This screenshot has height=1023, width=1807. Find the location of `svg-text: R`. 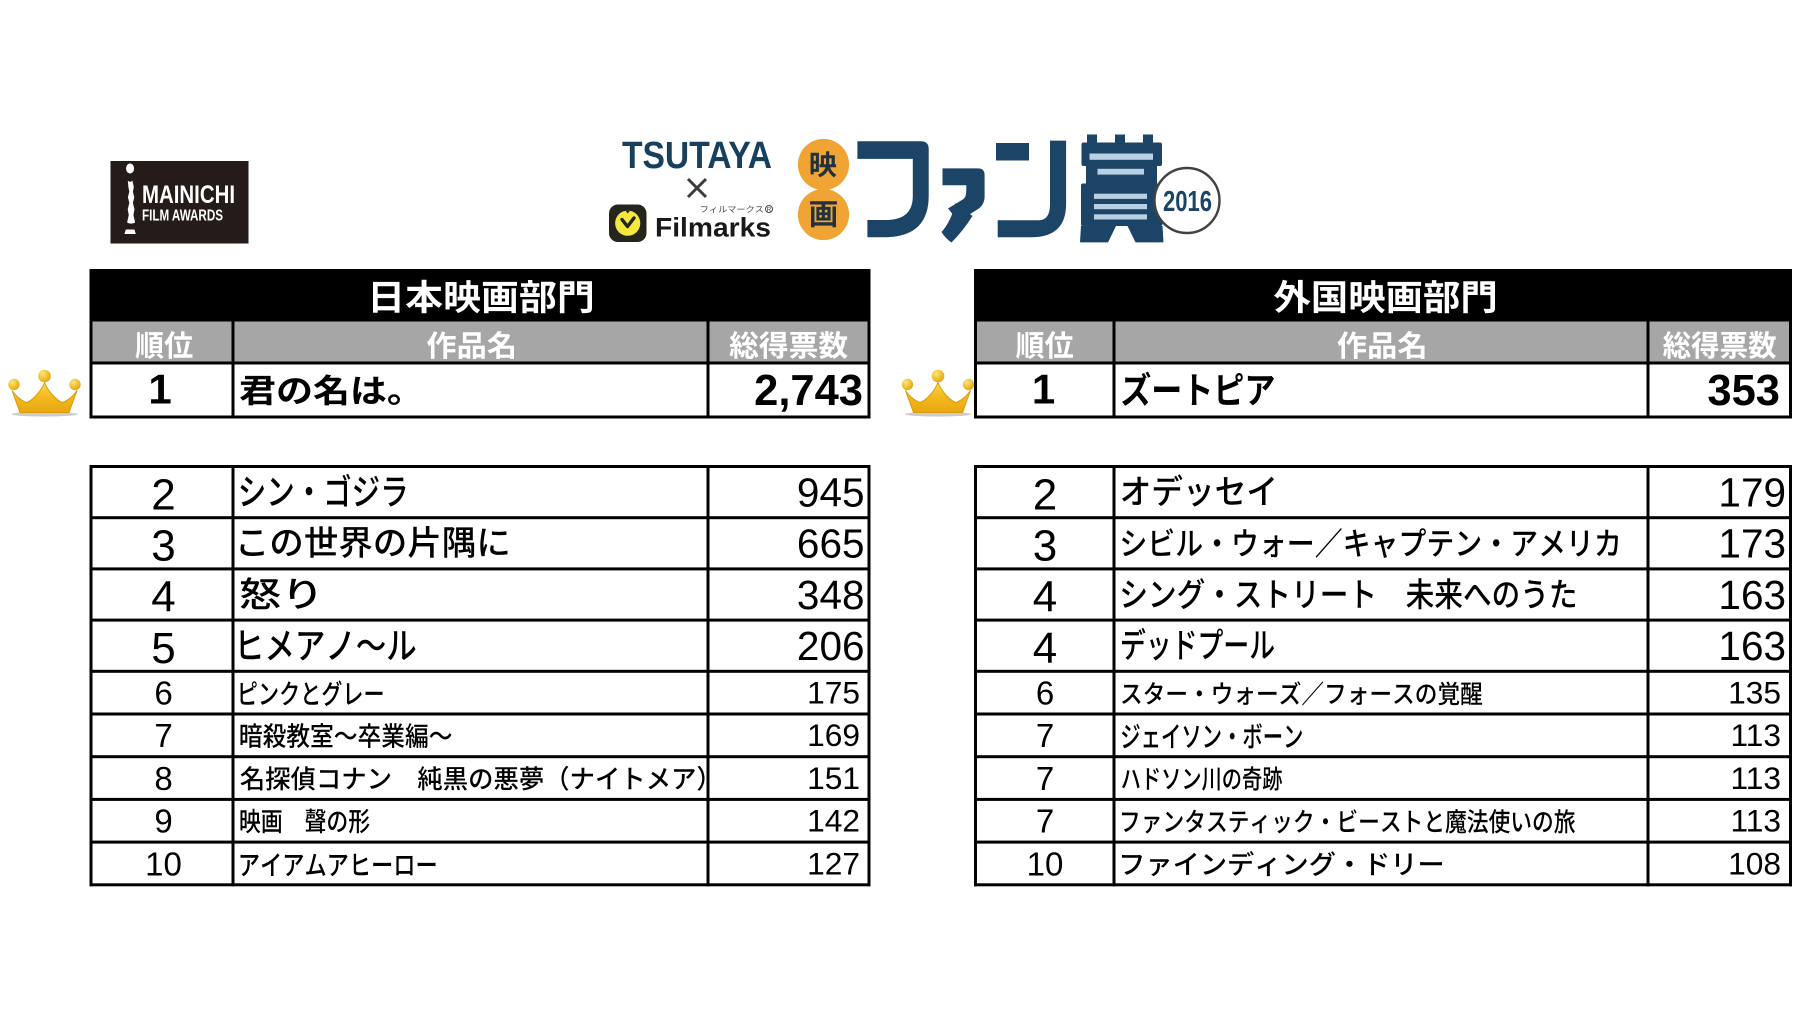

svg-text: R is located at coordinates (769, 209).